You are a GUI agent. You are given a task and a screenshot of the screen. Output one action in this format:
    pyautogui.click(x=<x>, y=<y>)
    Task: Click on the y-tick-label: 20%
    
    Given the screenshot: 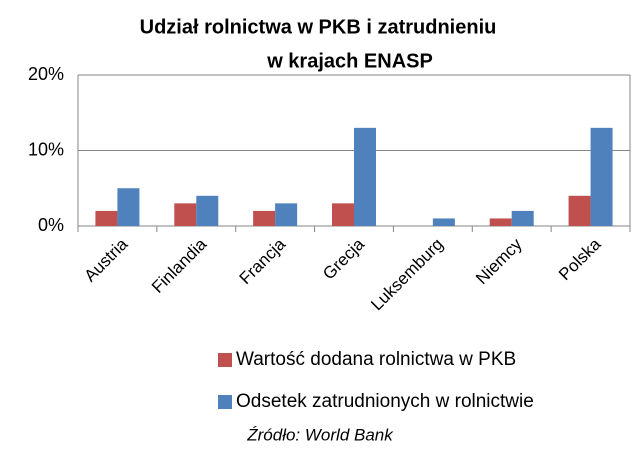 What is the action you would take?
    pyautogui.click(x=46, y=74)
    